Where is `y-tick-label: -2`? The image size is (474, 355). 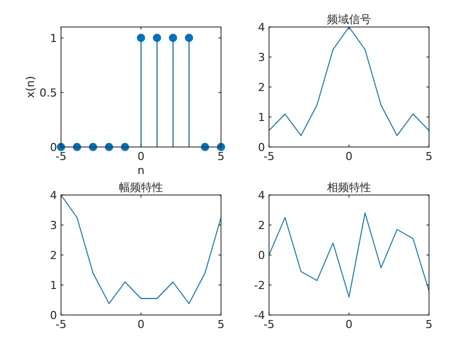 y-tick-label: -2 is located at coordinates (259, 285).